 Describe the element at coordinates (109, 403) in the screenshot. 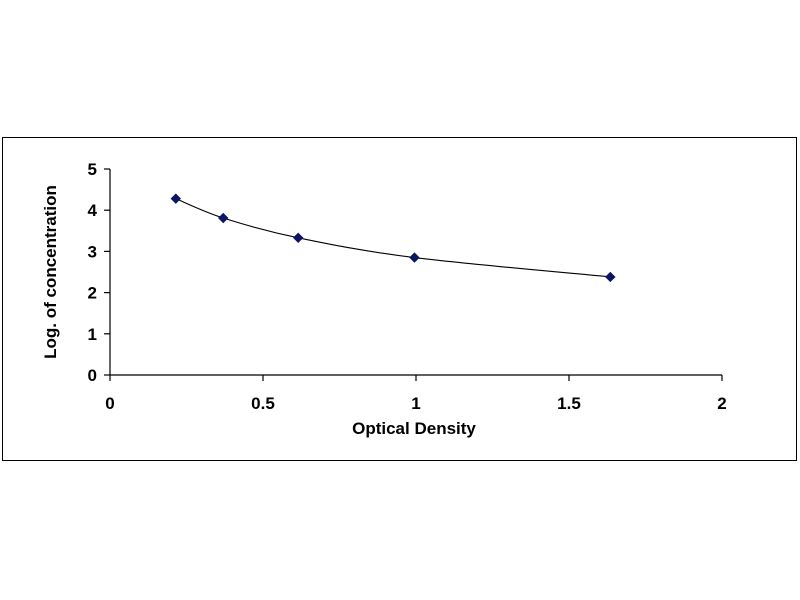

I see `x-tick-label: 0` at that location.